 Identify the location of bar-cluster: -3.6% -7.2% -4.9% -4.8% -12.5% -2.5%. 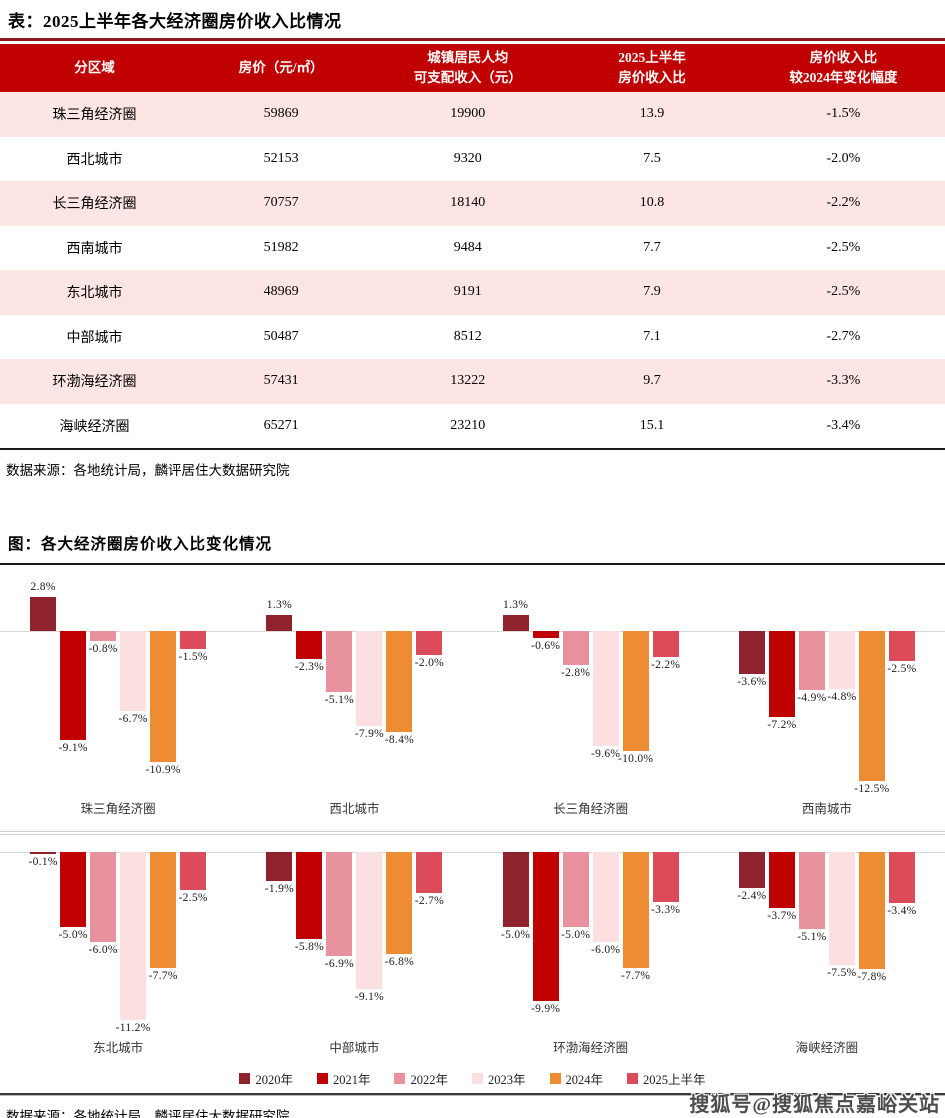
(827, 697).